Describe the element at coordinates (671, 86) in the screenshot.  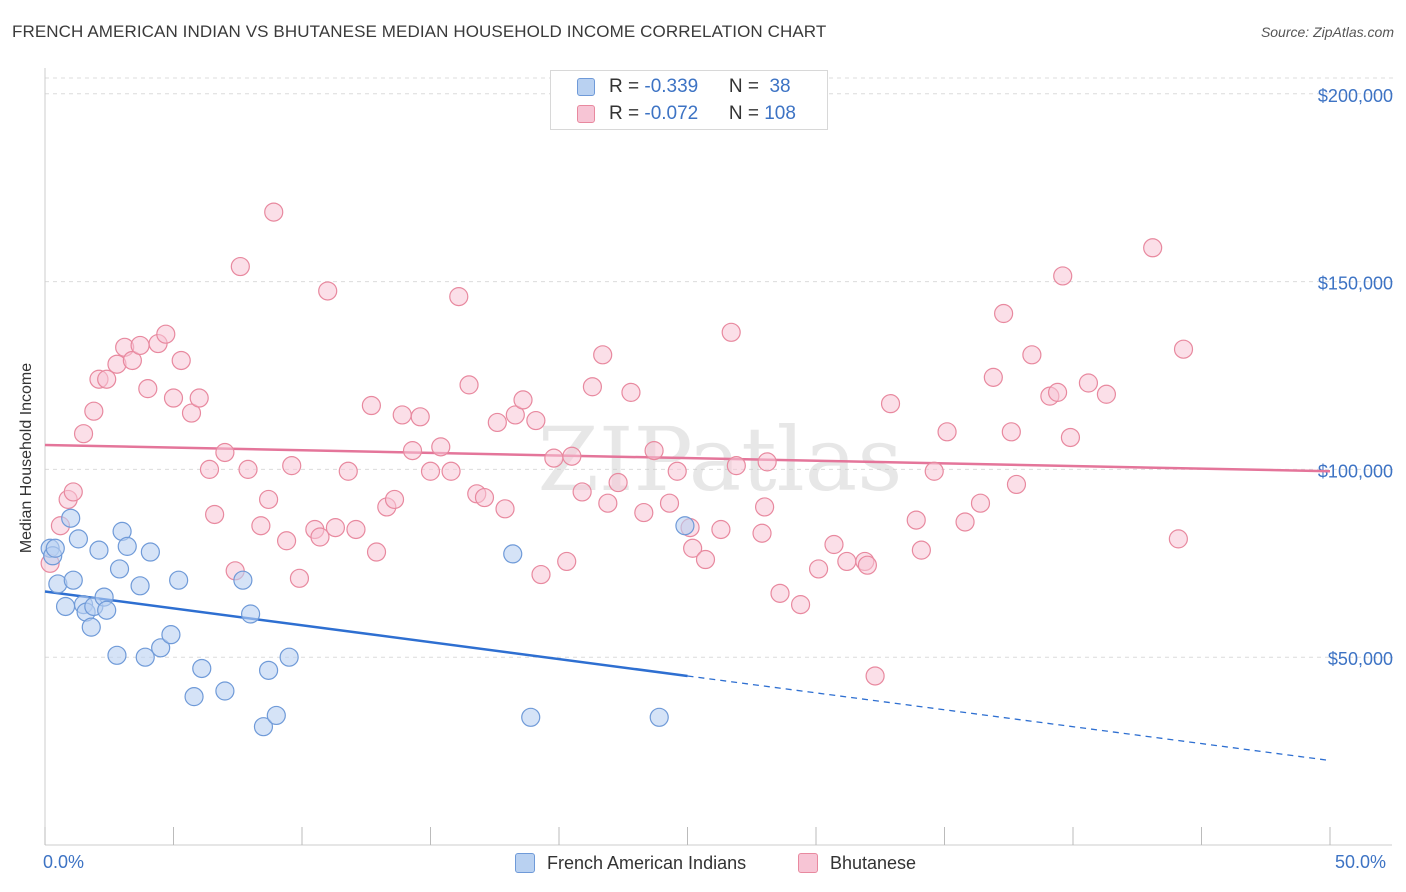
I see `legend-r-value: -0.339` at that location.